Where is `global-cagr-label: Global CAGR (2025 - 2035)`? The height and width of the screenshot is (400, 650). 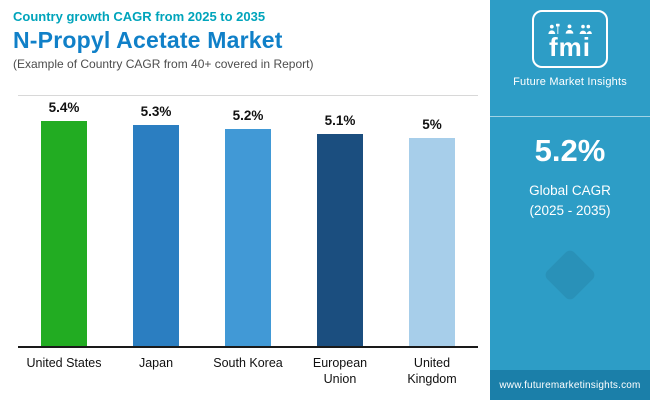 global-cagr-label: Global CAGR (2025 - 2035) is located at coordinates (570, 201).